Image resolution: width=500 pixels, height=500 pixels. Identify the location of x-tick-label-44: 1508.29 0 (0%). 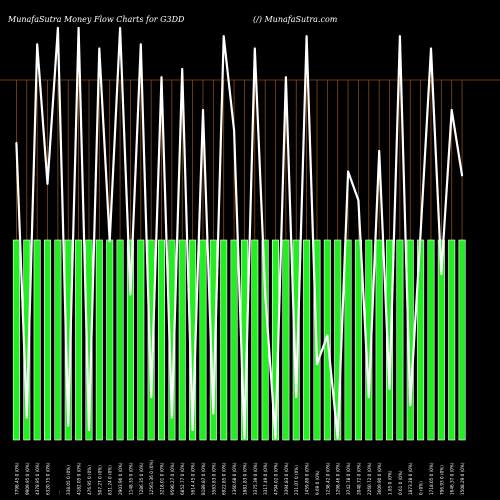
(462, 478).